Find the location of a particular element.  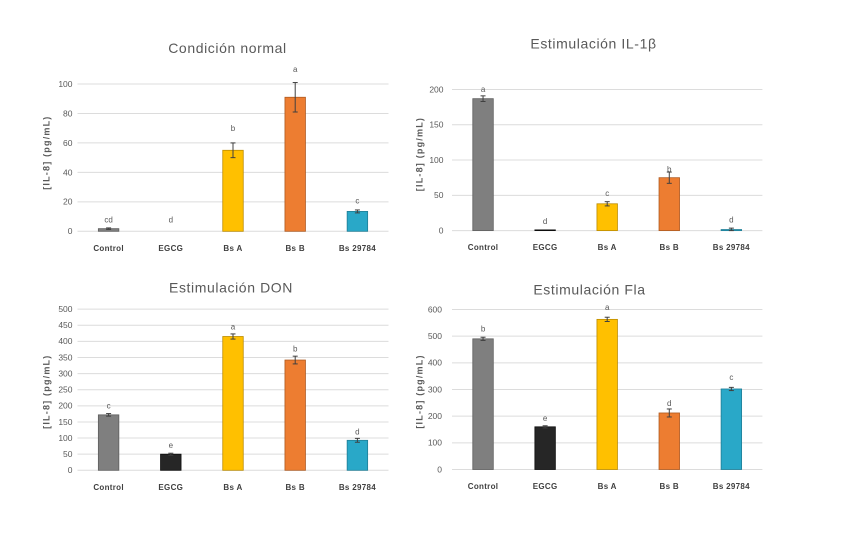

svg-text: 450 is located at coordinates (65, 325).